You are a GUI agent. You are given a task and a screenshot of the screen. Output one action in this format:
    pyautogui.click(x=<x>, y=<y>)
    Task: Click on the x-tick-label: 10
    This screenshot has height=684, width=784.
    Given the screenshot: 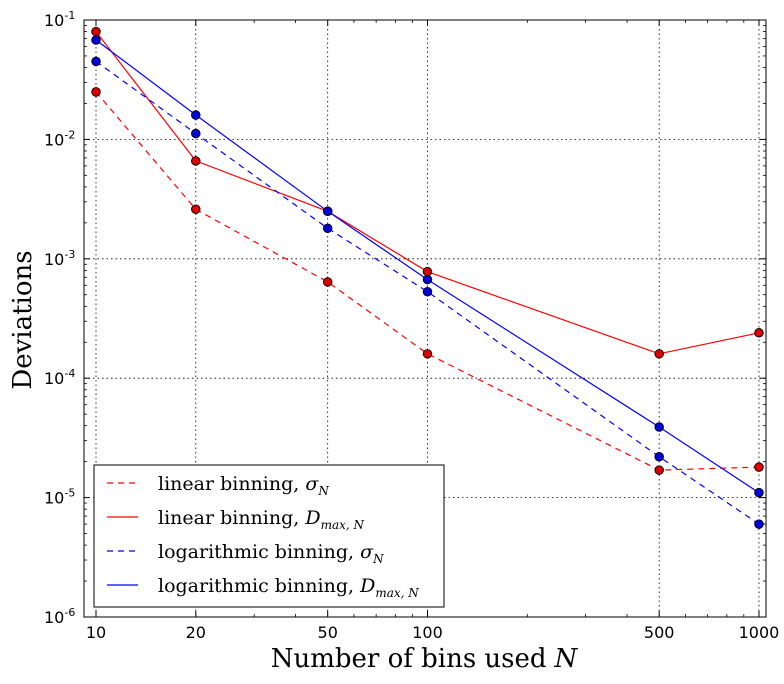 What is the action you would take?
    pyautogui.click(x=96, y=632)
    